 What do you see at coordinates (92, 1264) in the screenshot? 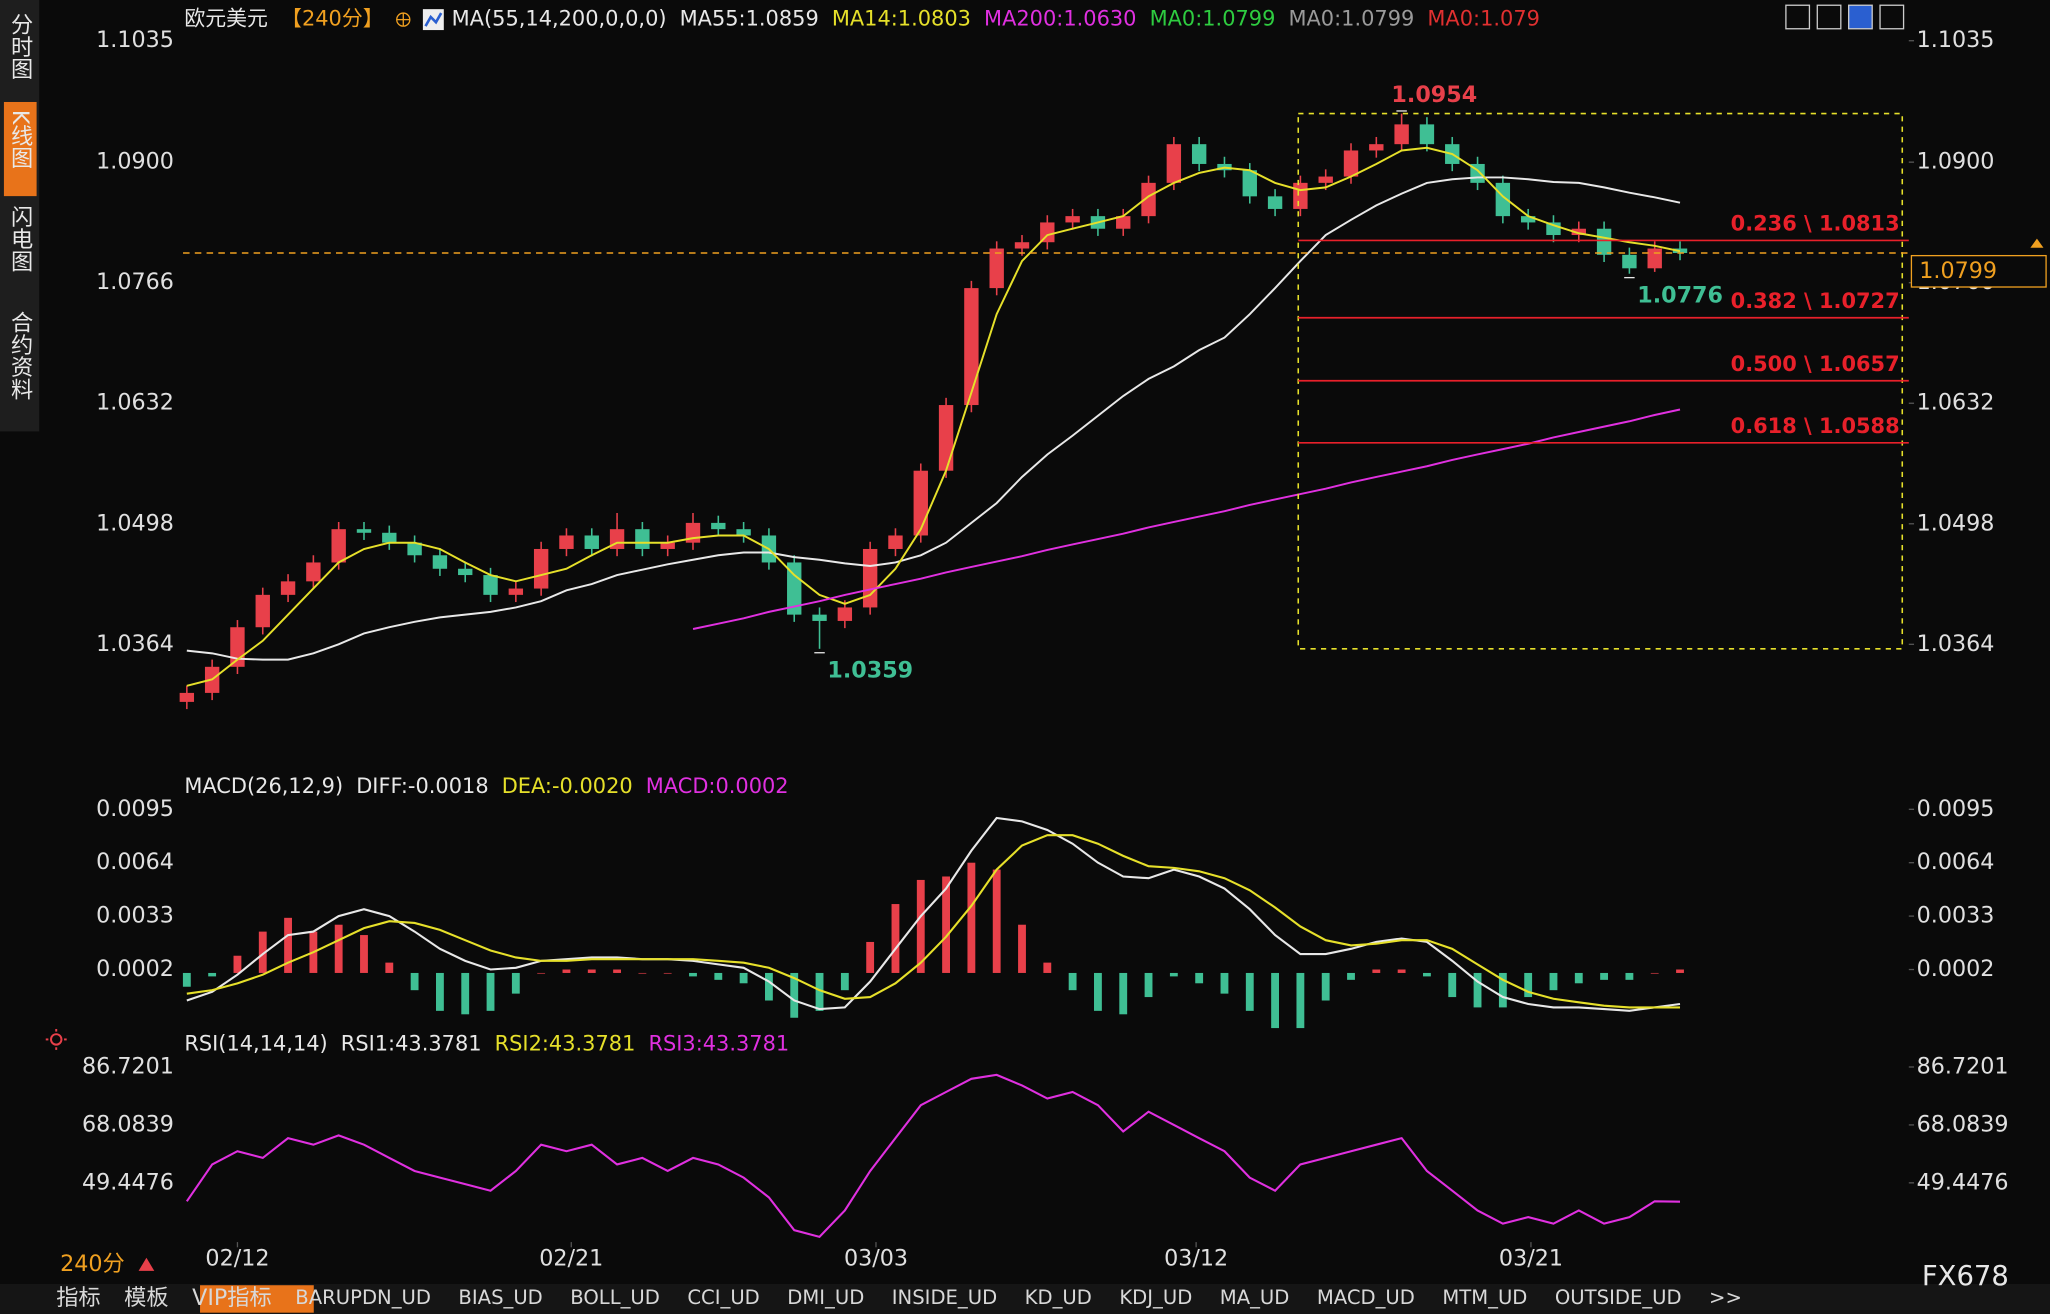
I see `period-label: 240分` at bounding box center [92, 1264].